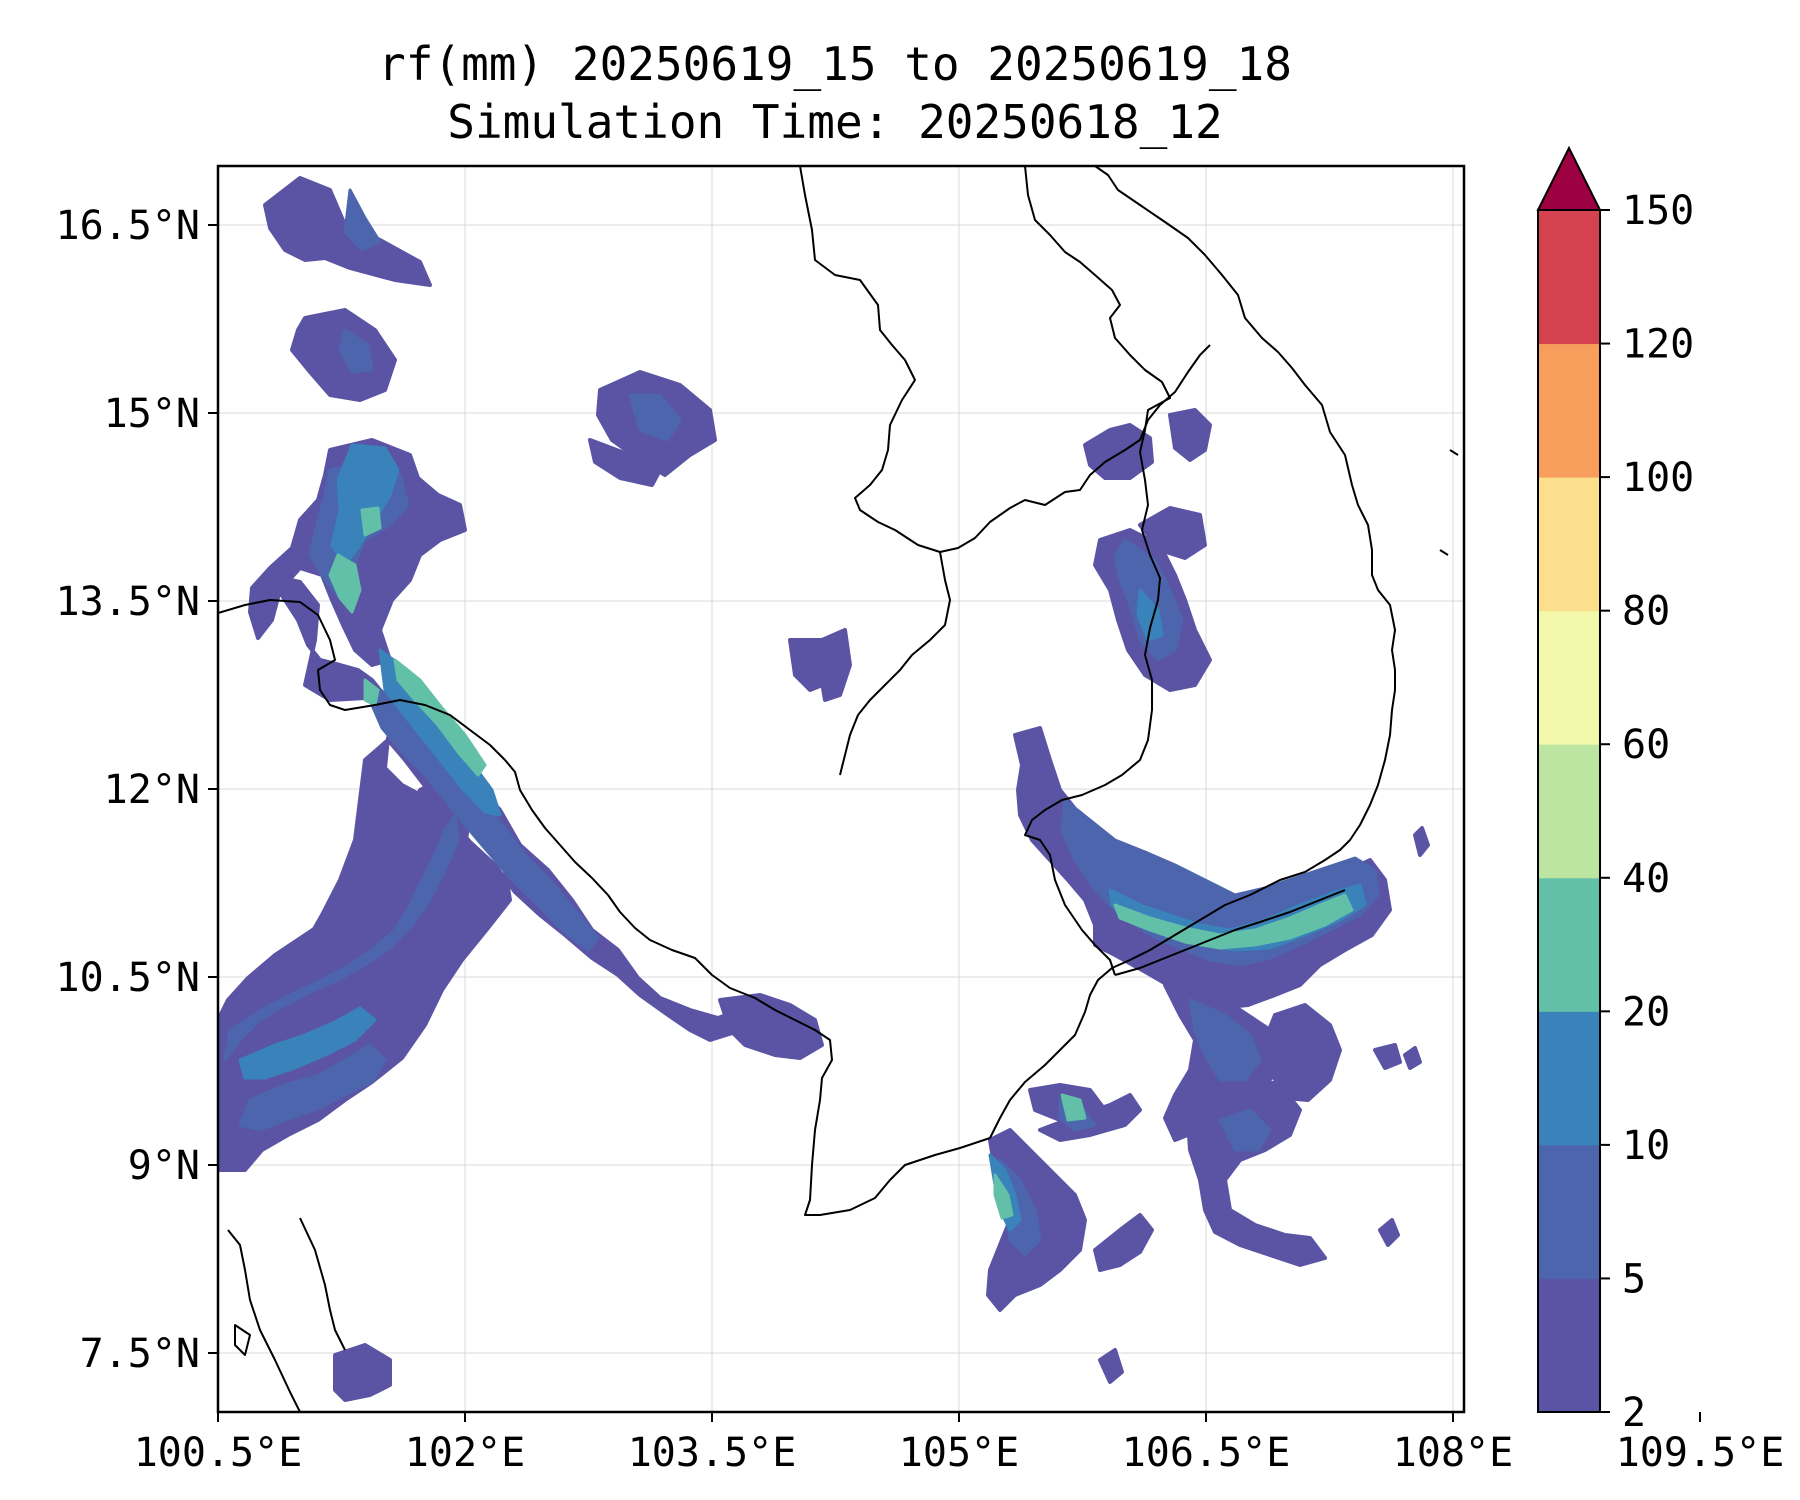 This screenshot has height=1500, width=1800. Describe the element at coordinates (1700, 1453) in the screenshot. I see `lon-tick-label: 109.5°E` at that location.